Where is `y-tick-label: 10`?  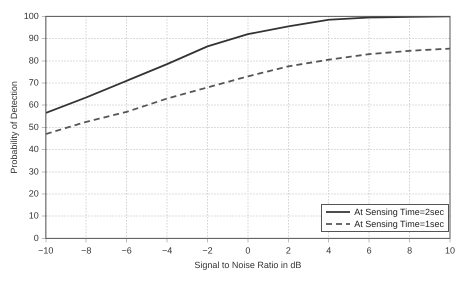
y-tick-label: 10 is located at coordinates (33, 215).